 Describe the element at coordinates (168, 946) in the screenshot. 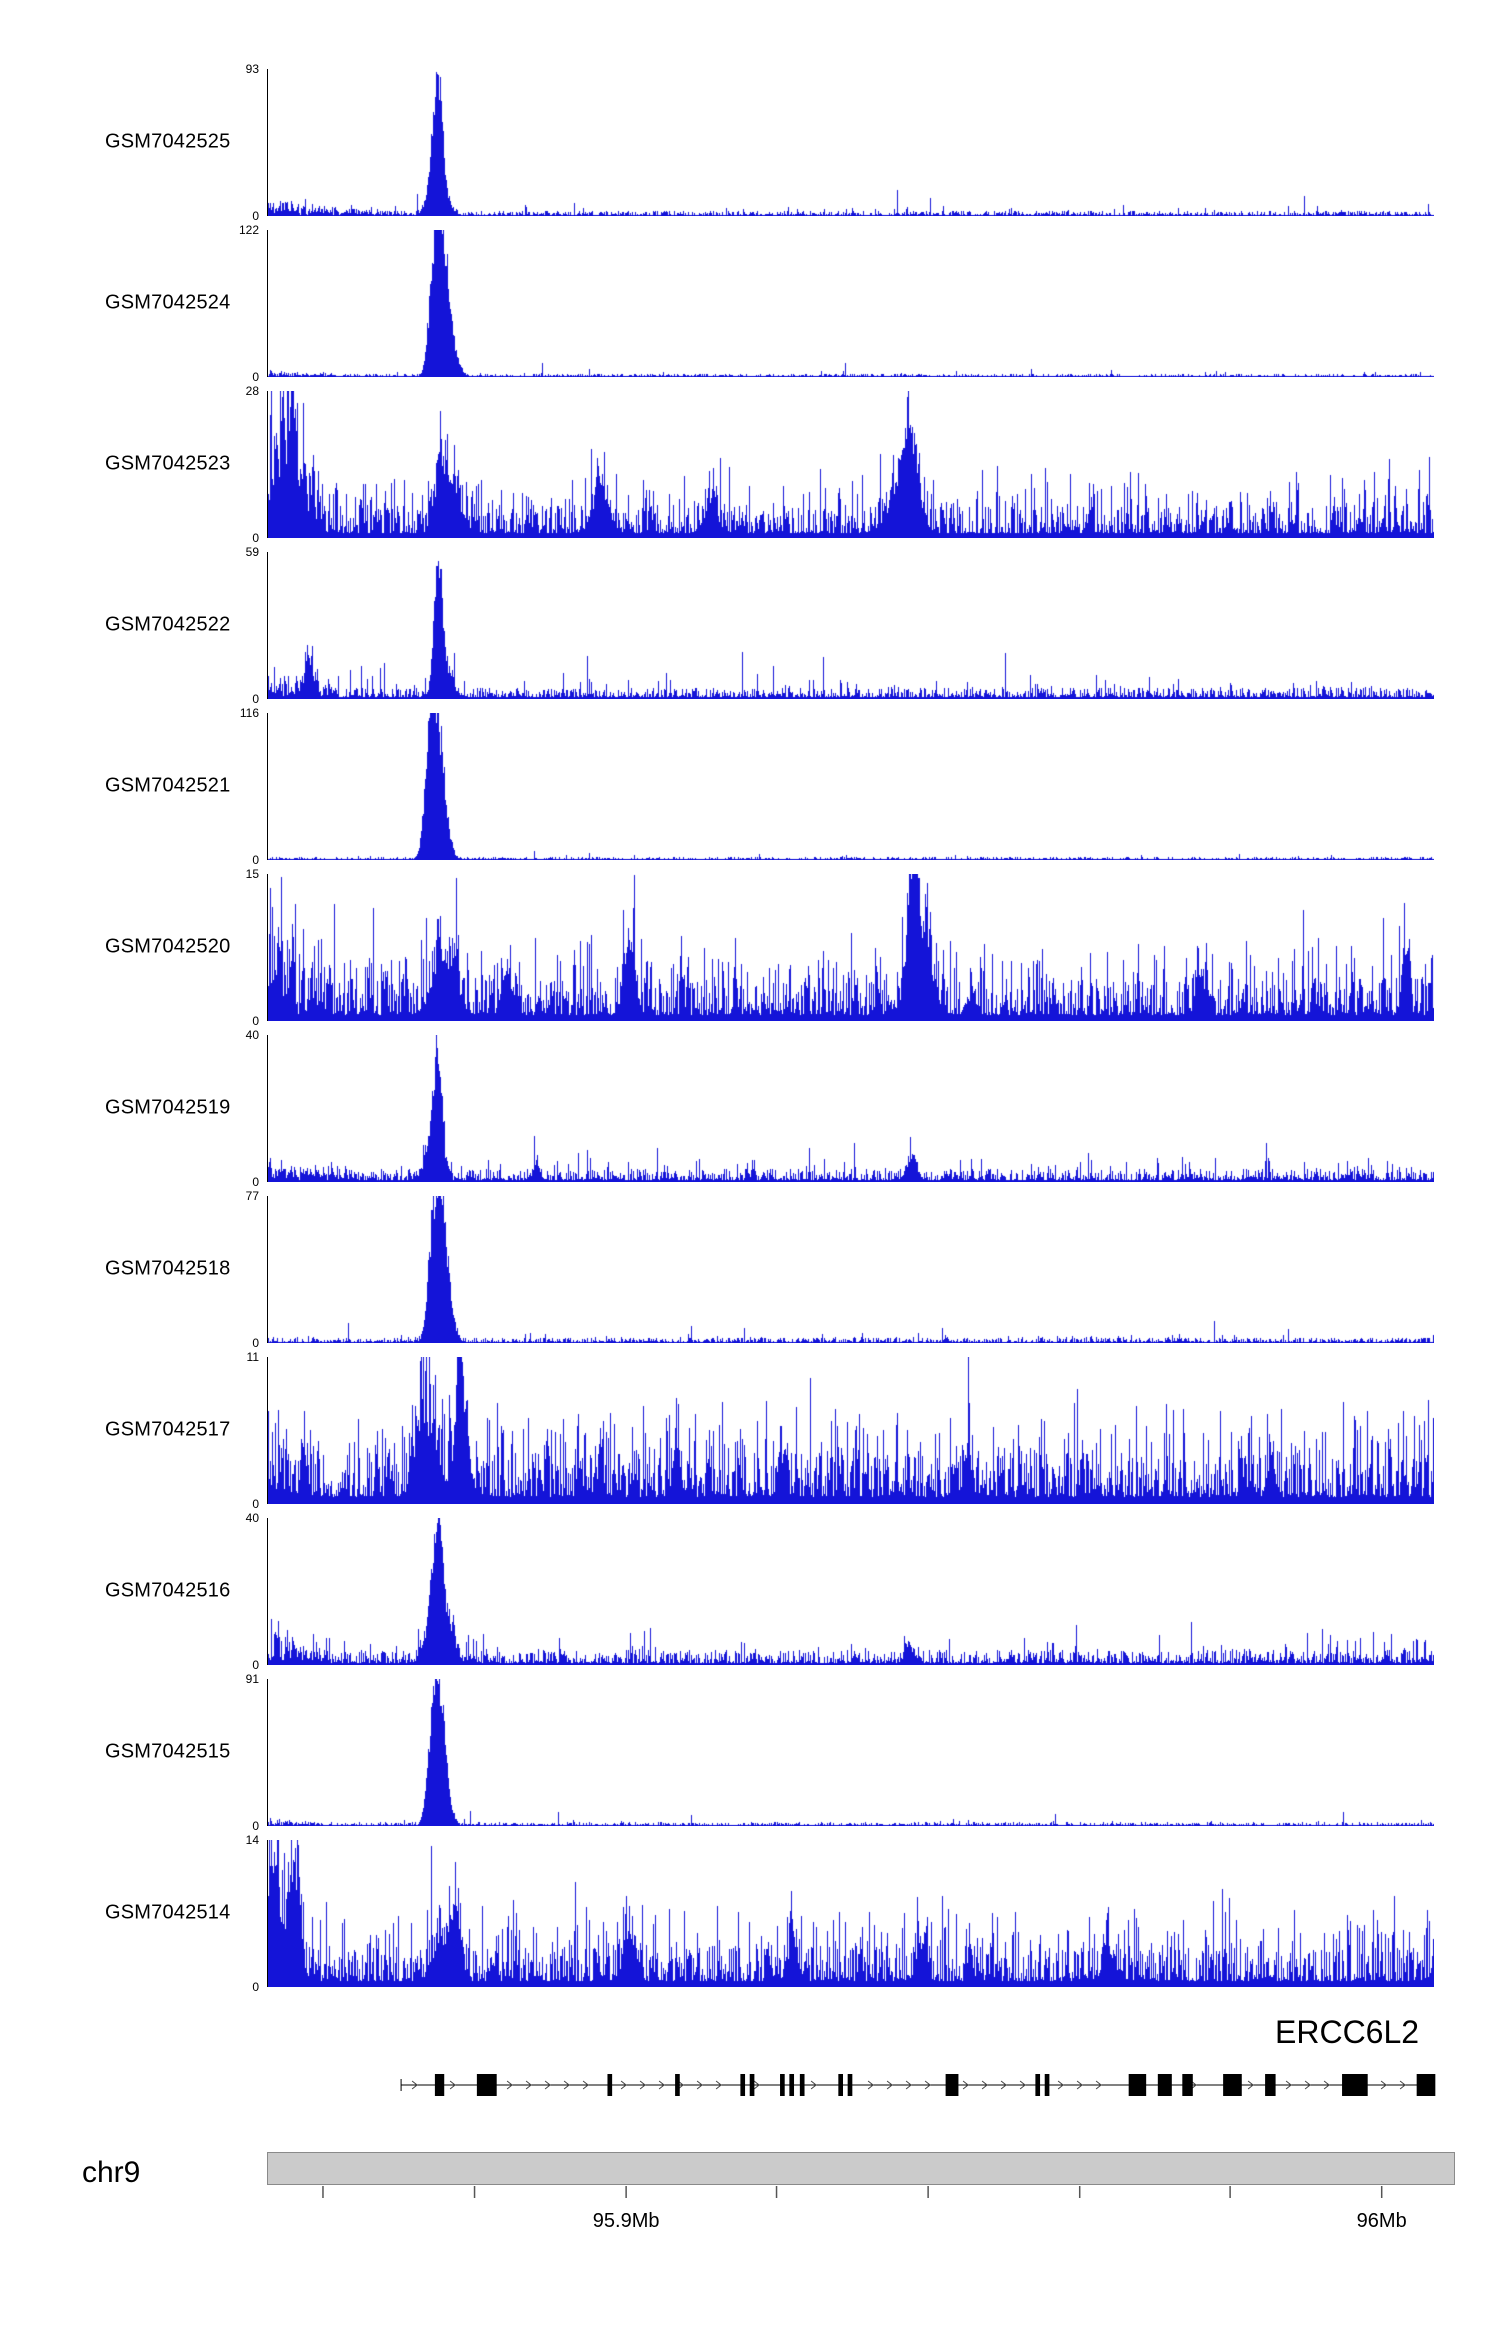

I see `track-label: GSM7042520` at that location.